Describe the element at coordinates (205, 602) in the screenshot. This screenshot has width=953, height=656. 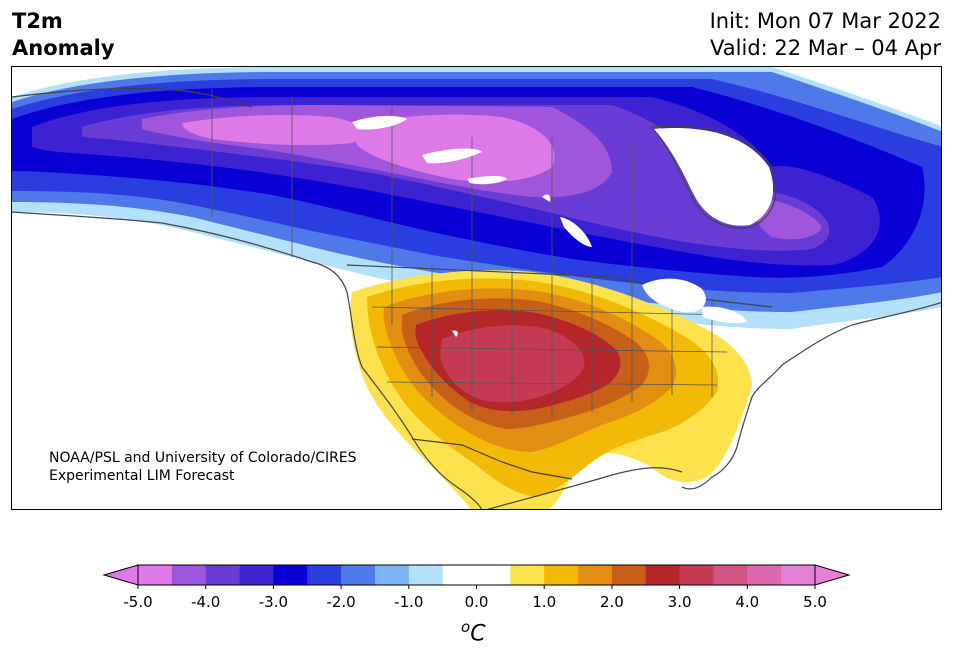
I see `colorbar-tick-label: -4.0` at that location.